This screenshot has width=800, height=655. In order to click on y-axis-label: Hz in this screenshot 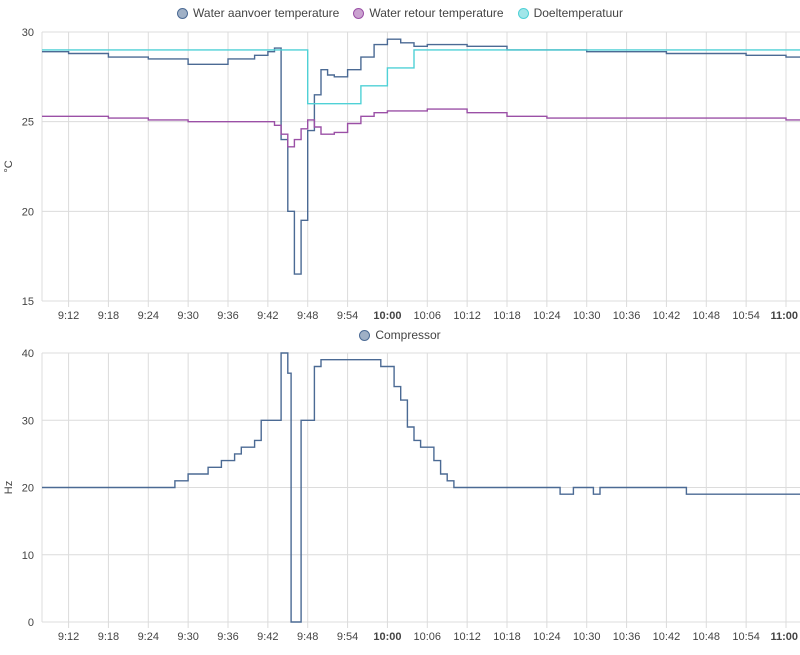, I will do `click(9, 487)`.